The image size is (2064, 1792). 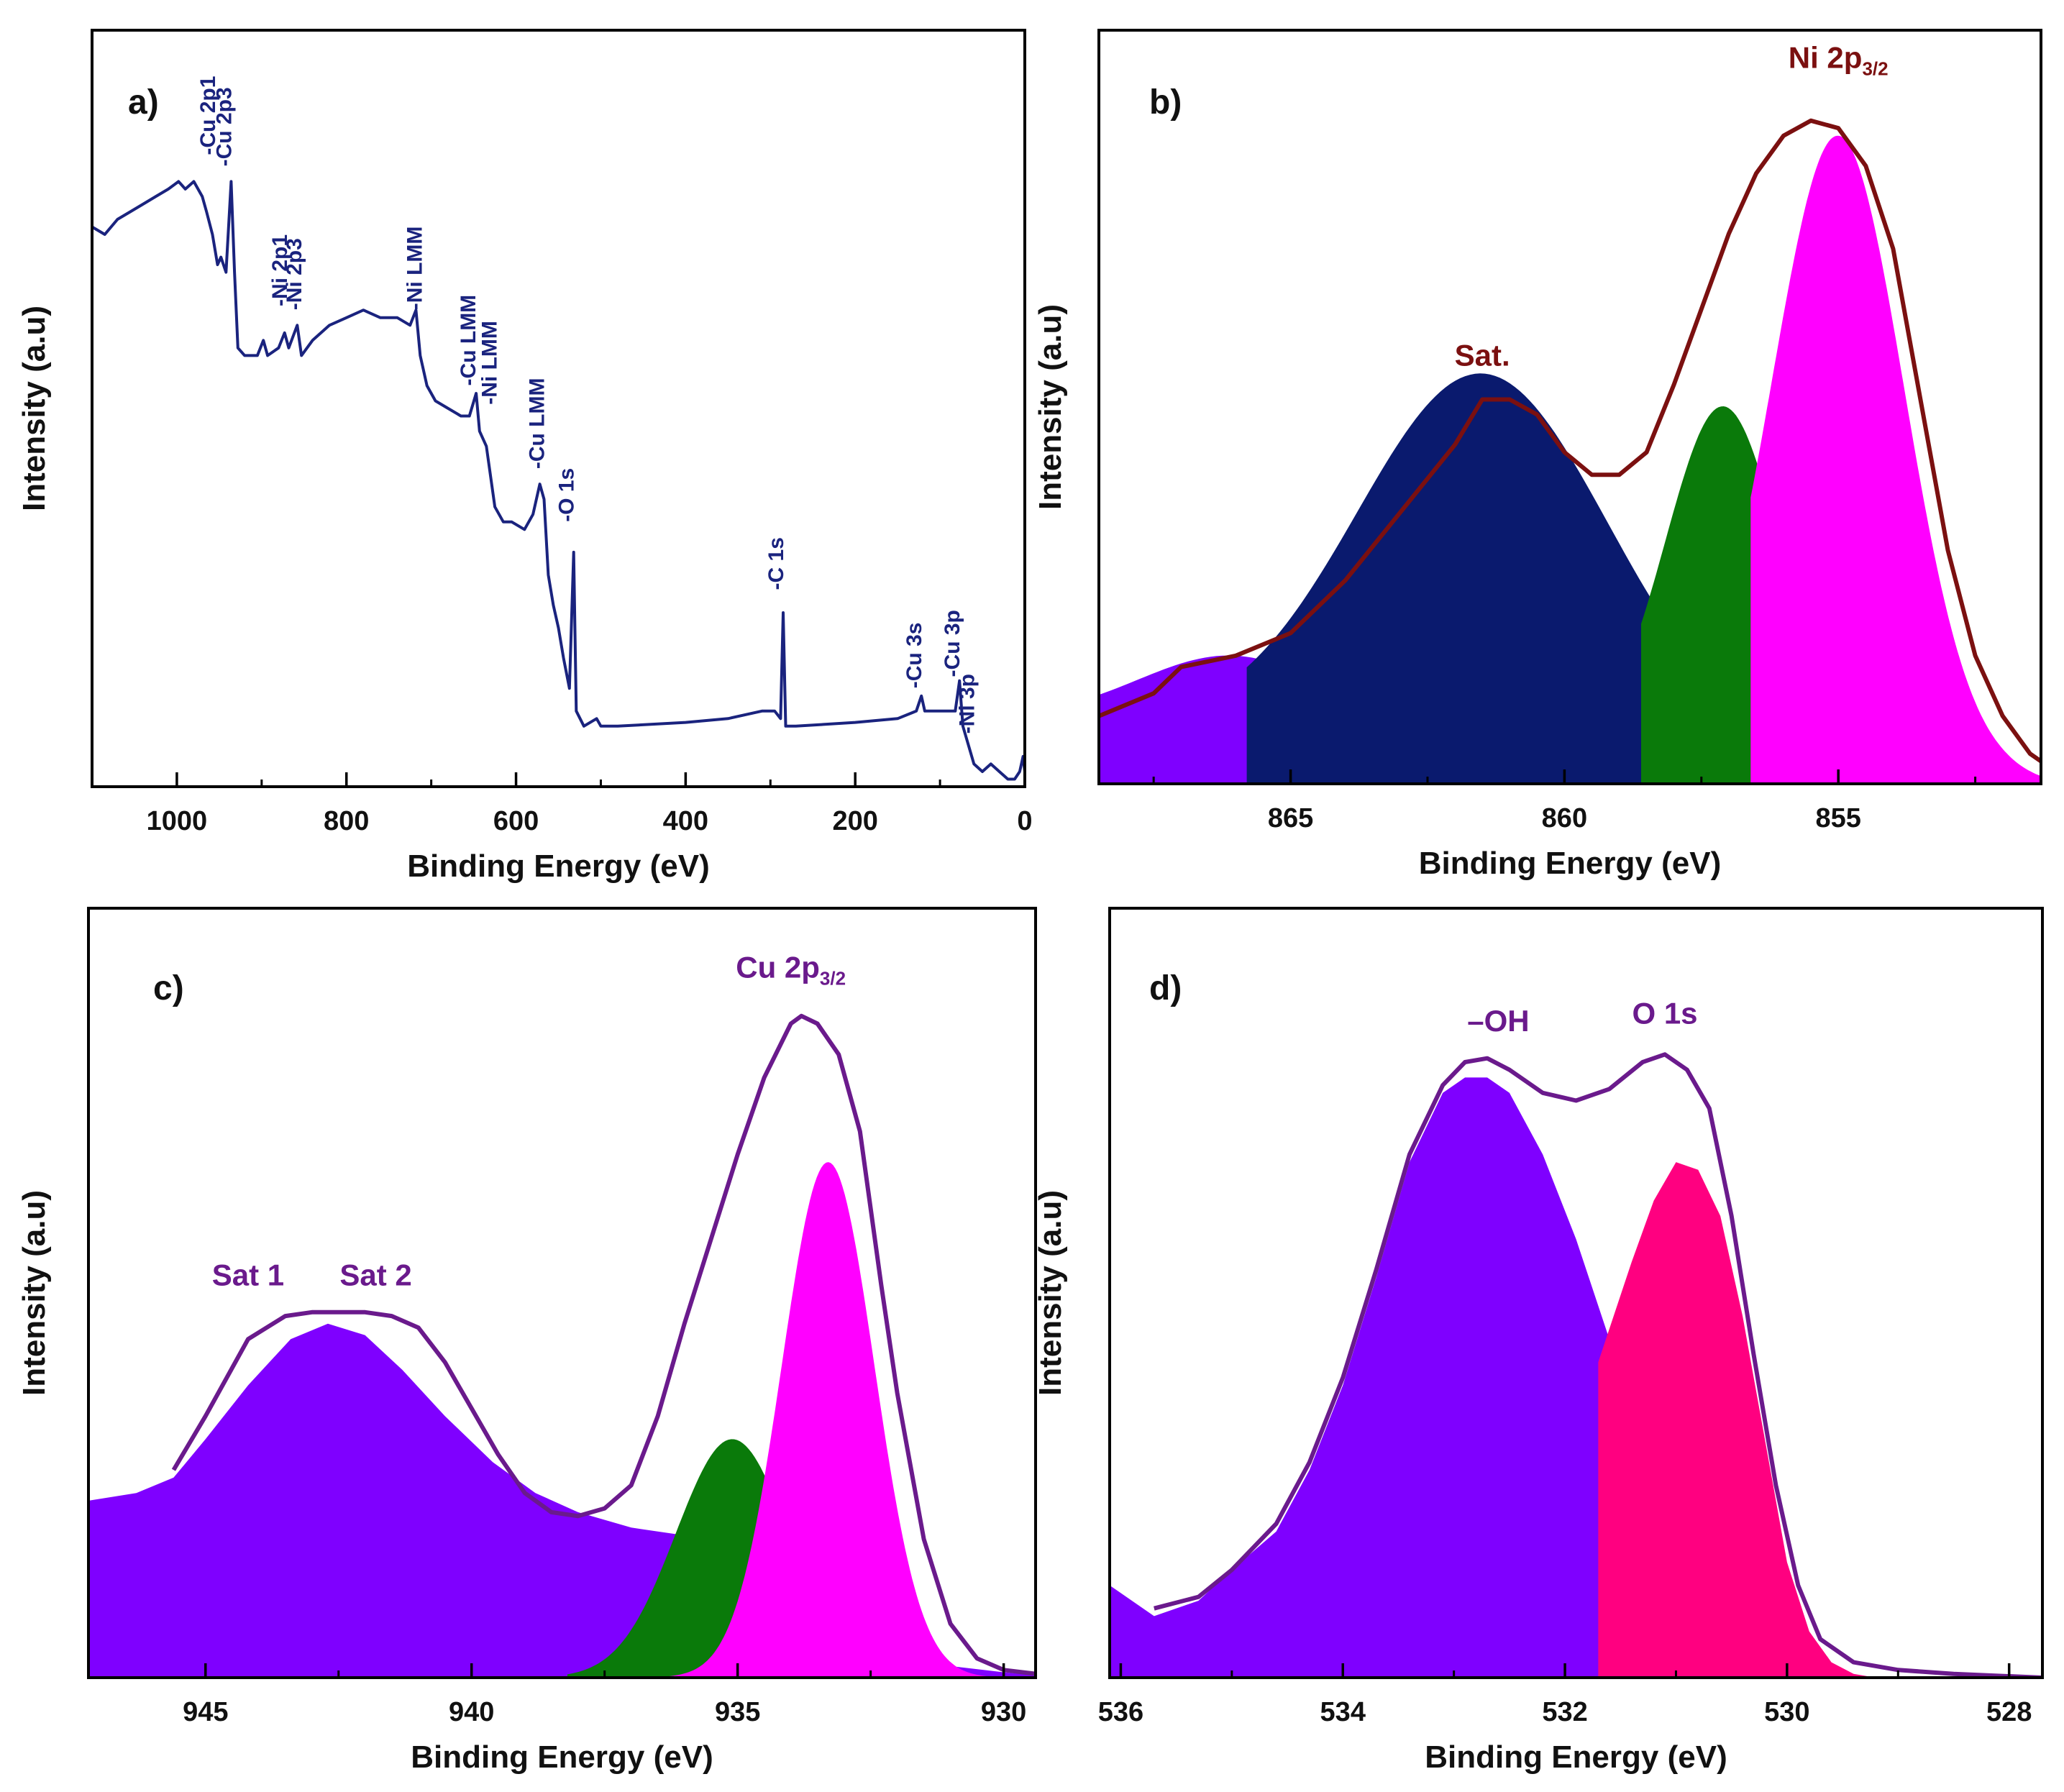 What do you see at coordinates (1290, 818) in the screenshot?
I see `x-tick-label: 865` at bounding box center [1290, 818].